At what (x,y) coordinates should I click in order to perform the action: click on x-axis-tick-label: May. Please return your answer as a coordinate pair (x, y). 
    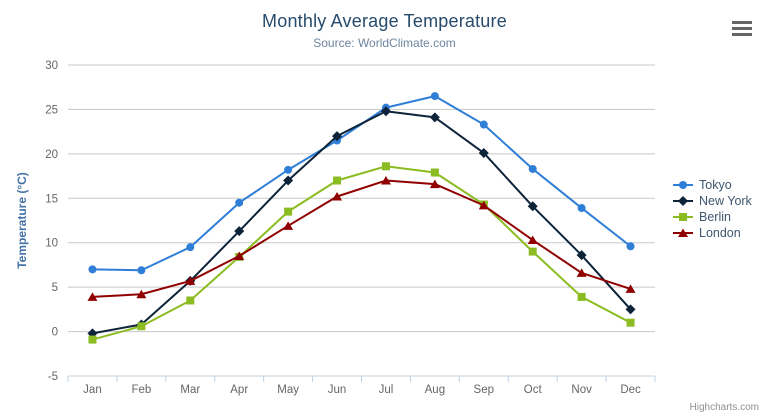
    Looking at the image, I should click on (288, 390).